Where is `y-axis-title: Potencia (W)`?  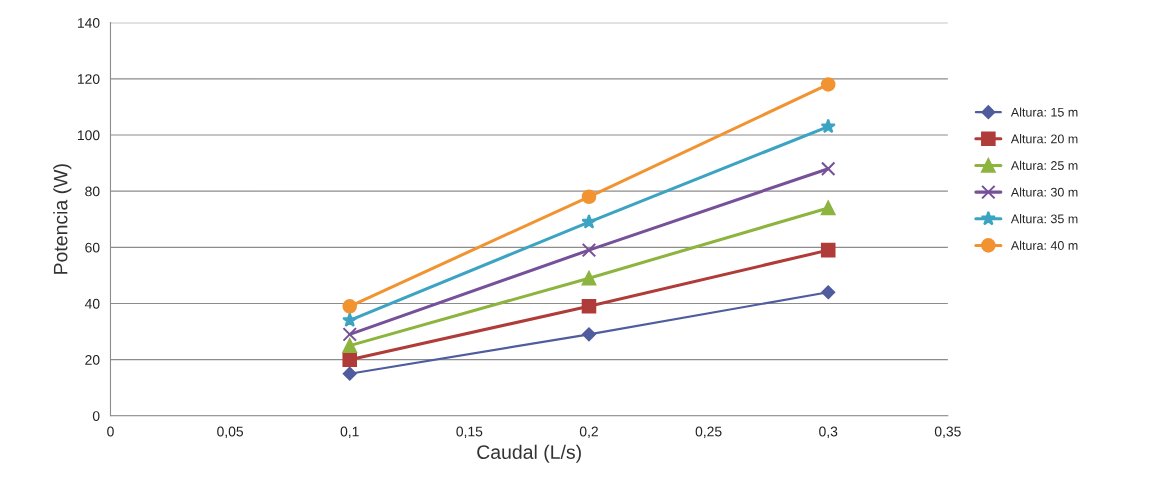 y-axis-title: Potencia (W) is located at coordinates (62, 219).